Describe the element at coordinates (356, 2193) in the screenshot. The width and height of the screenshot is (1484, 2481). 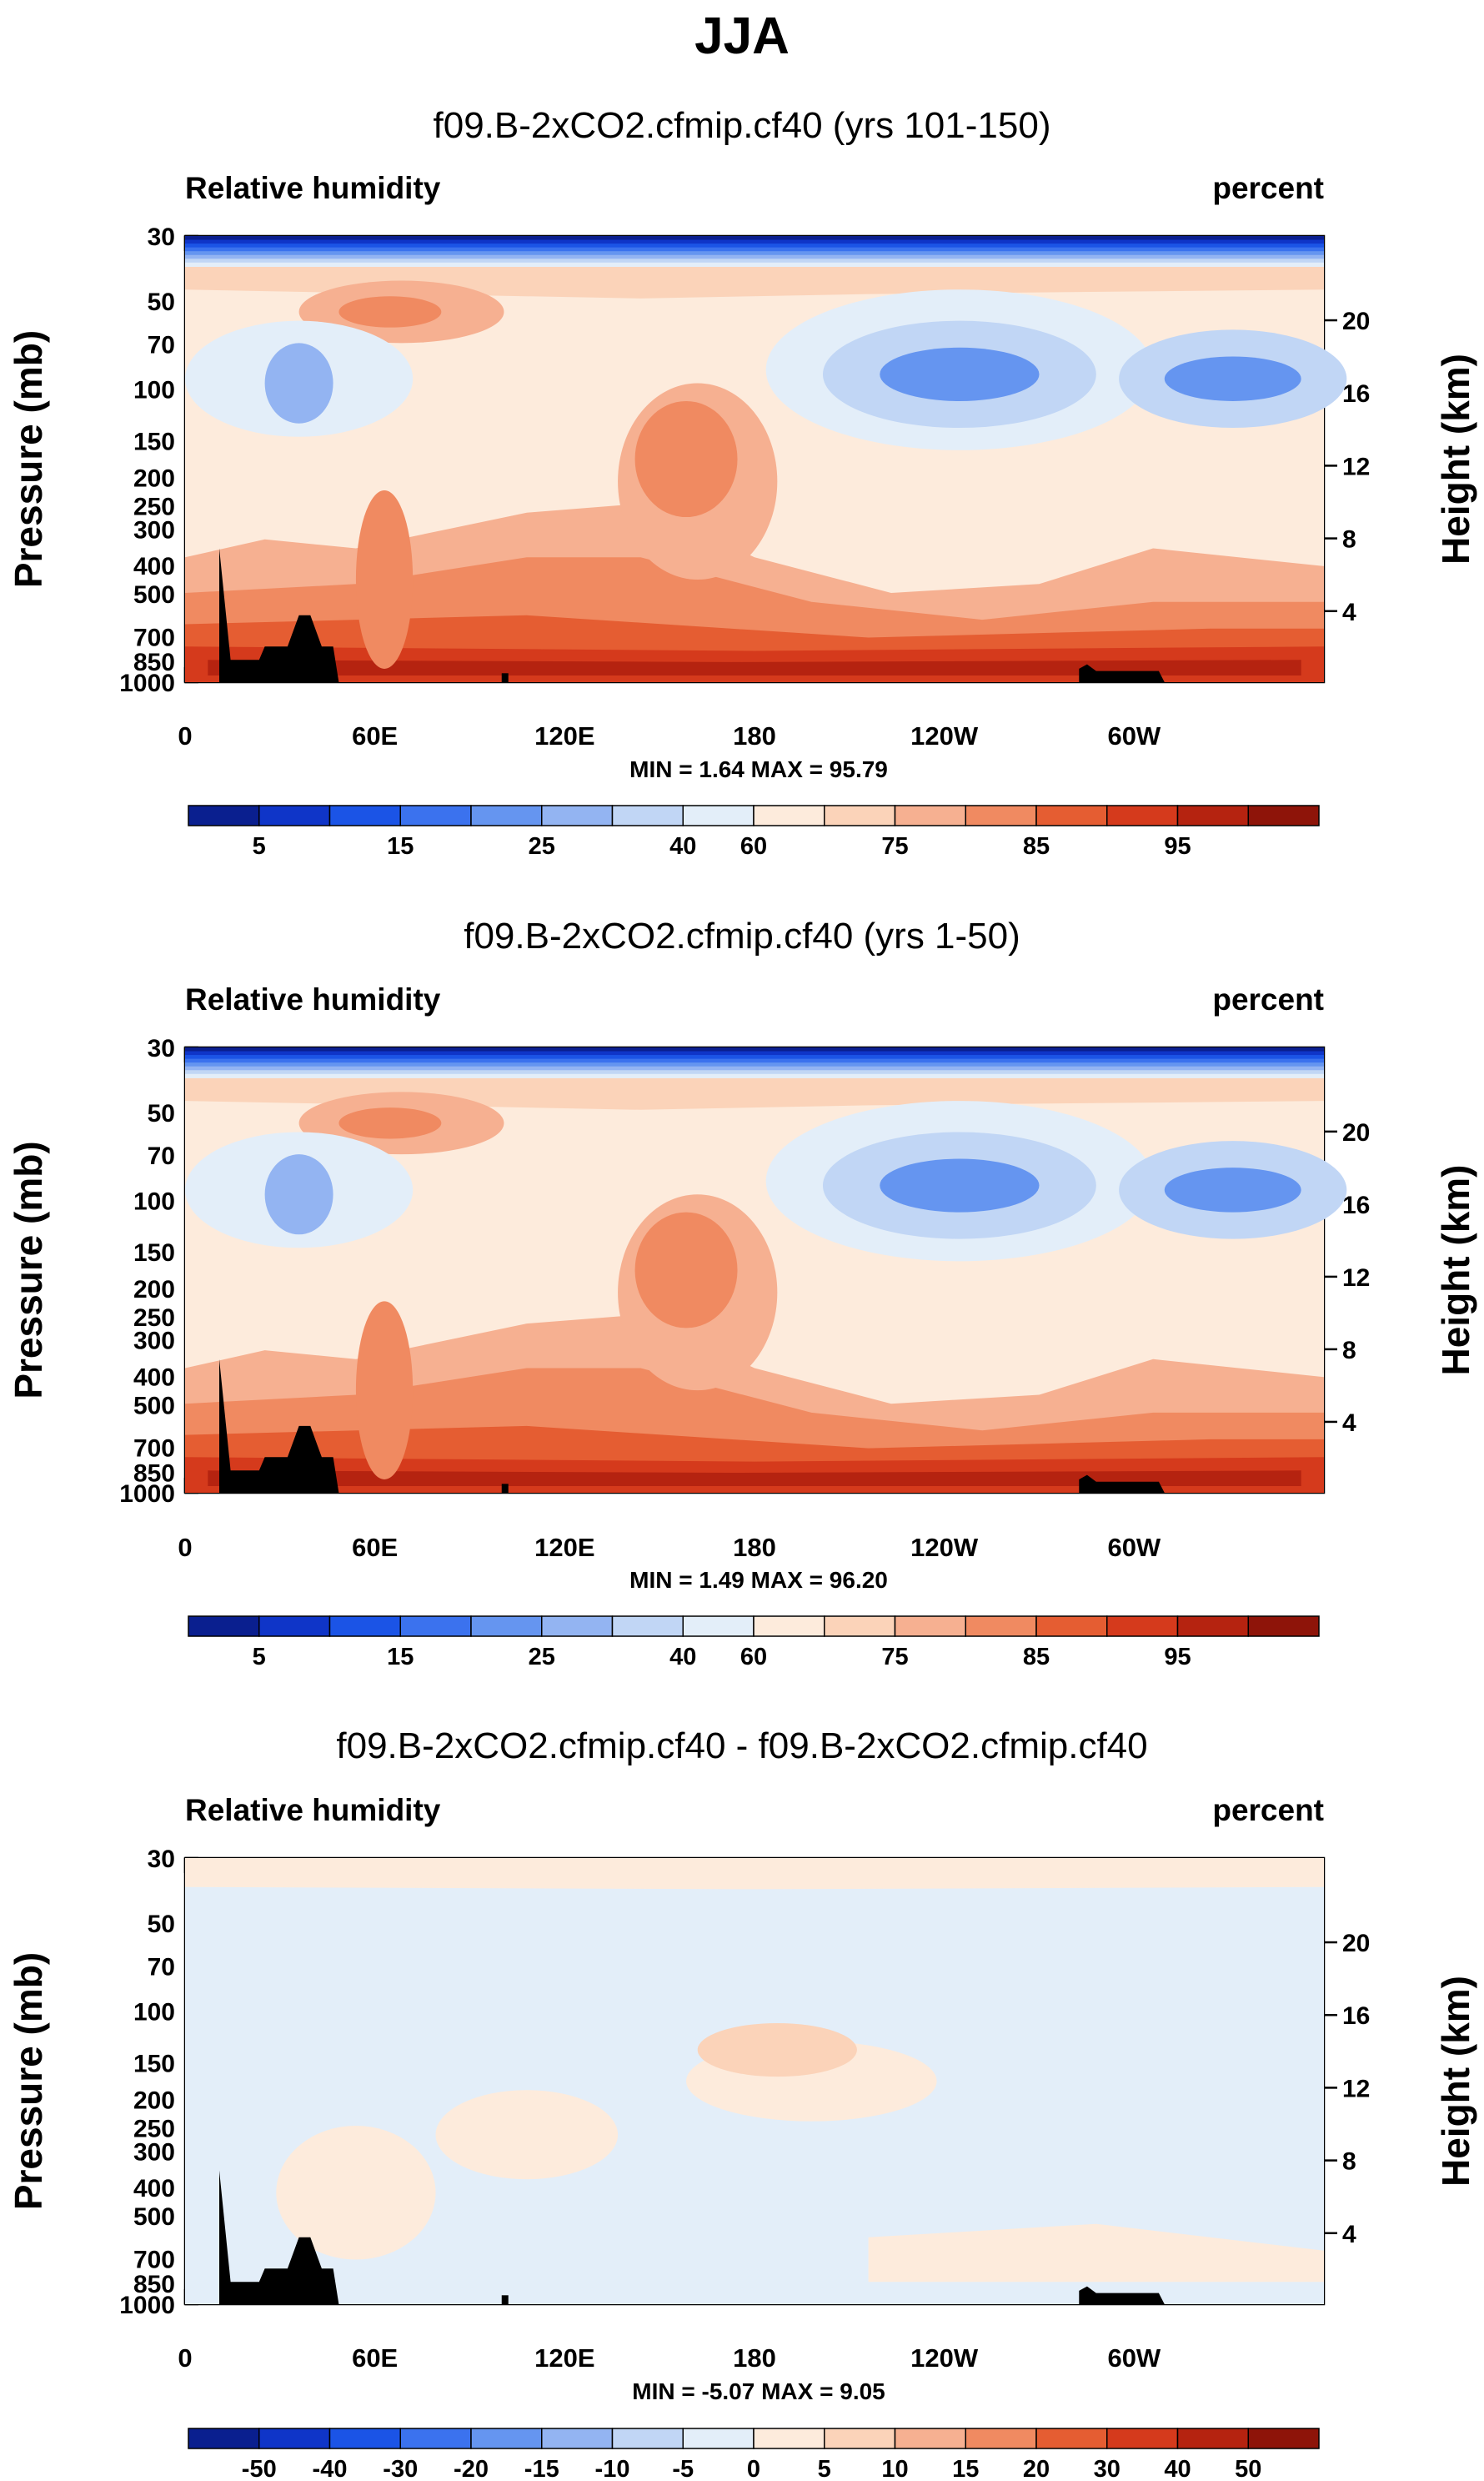
I see `contour-positive-africa` at that location.